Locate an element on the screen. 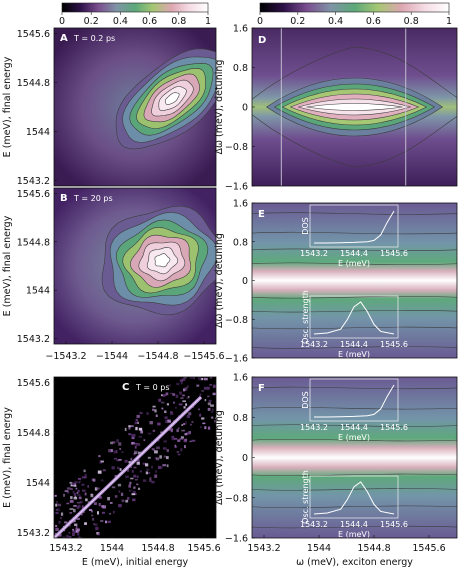 The width and height of the screenshot is (474, 568). y-tick-label: 1545.6 is located at coordinates (33, 383).